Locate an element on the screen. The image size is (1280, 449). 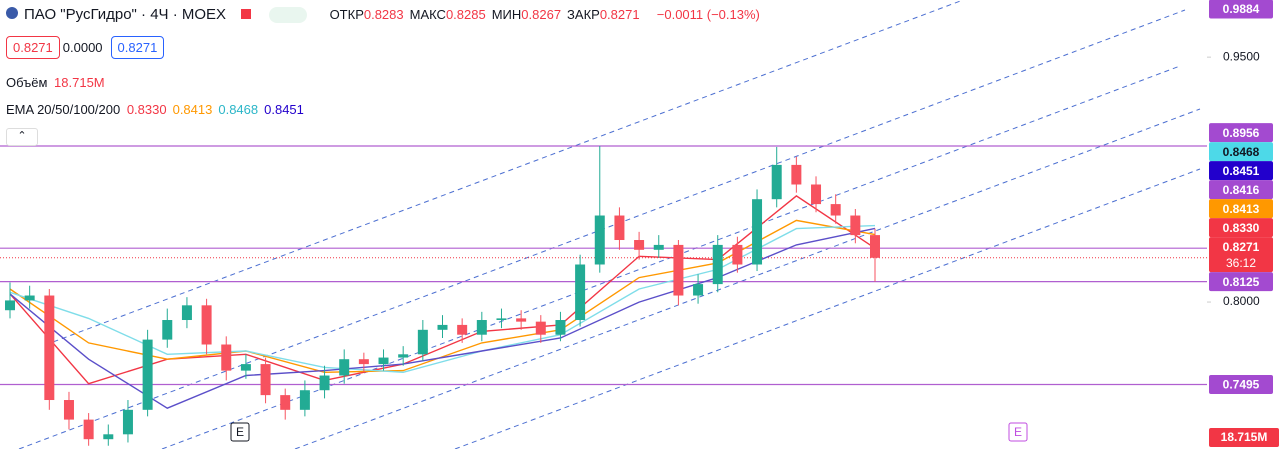
volume-marker-label: 18.715M is located at coordinates (1244, 437).